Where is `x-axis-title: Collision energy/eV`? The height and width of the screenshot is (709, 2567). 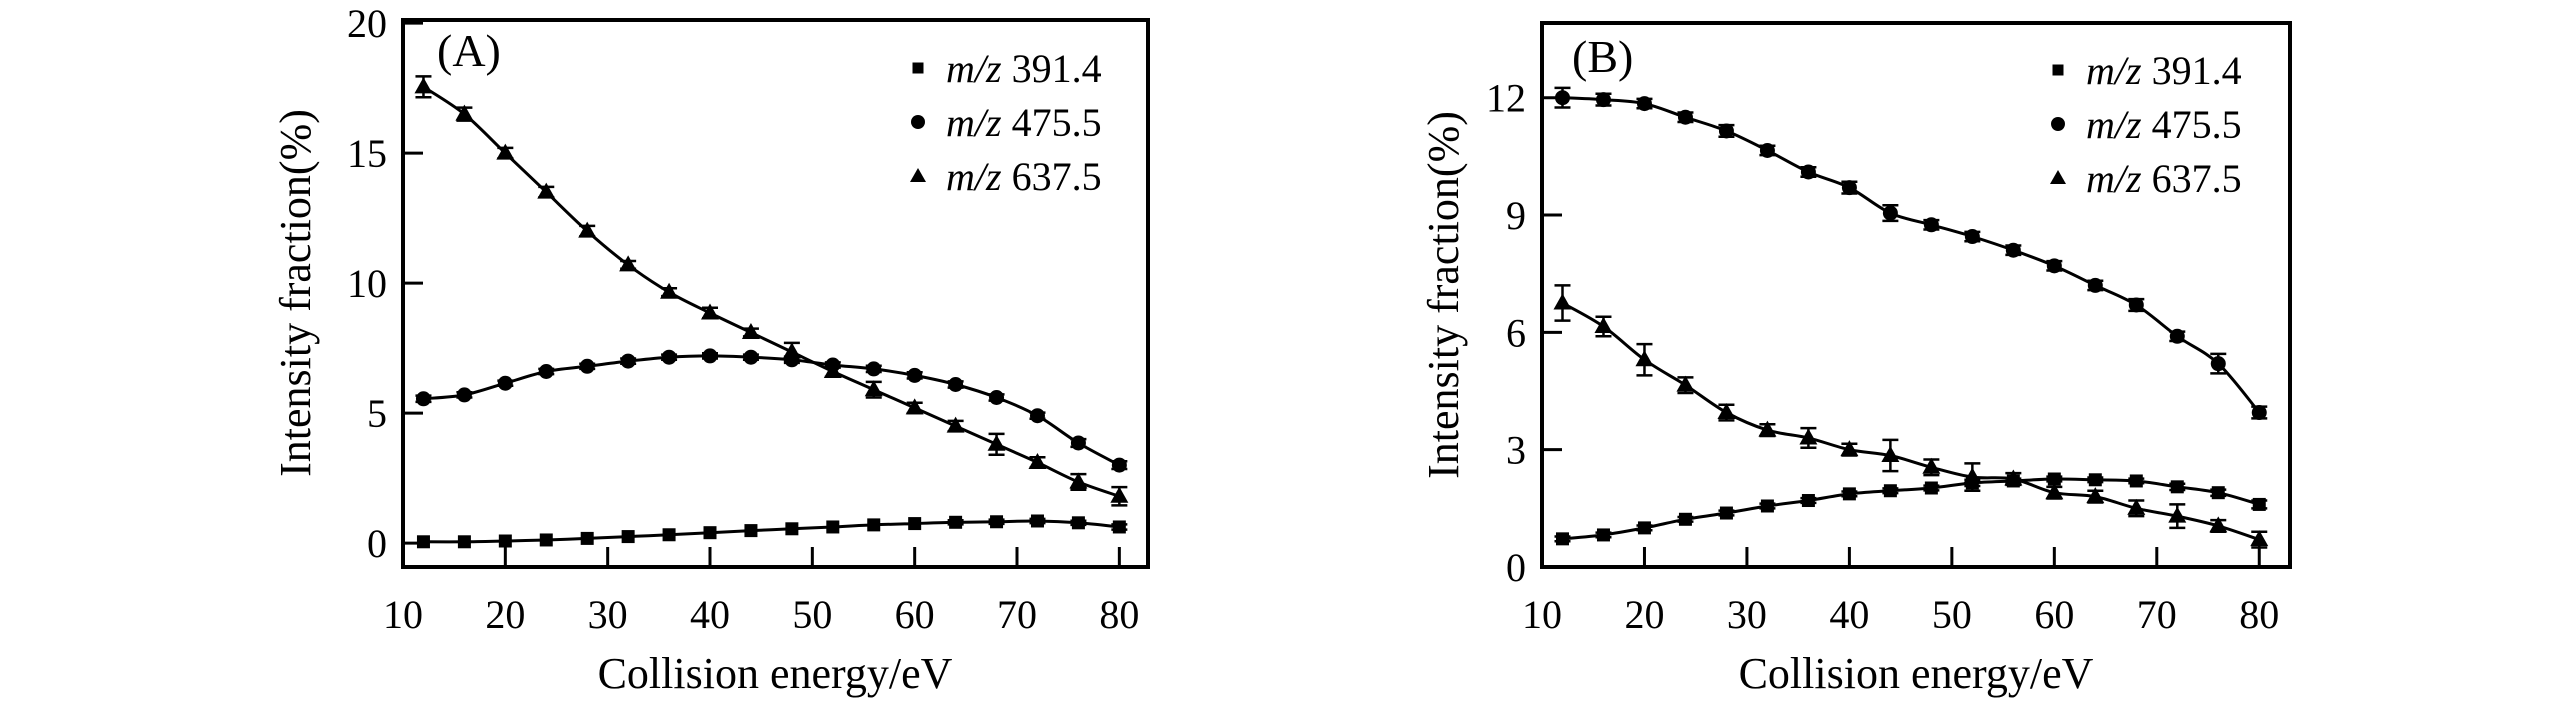 x-axis-title: Collision energy/eV is located at coordinates (1916, 673).